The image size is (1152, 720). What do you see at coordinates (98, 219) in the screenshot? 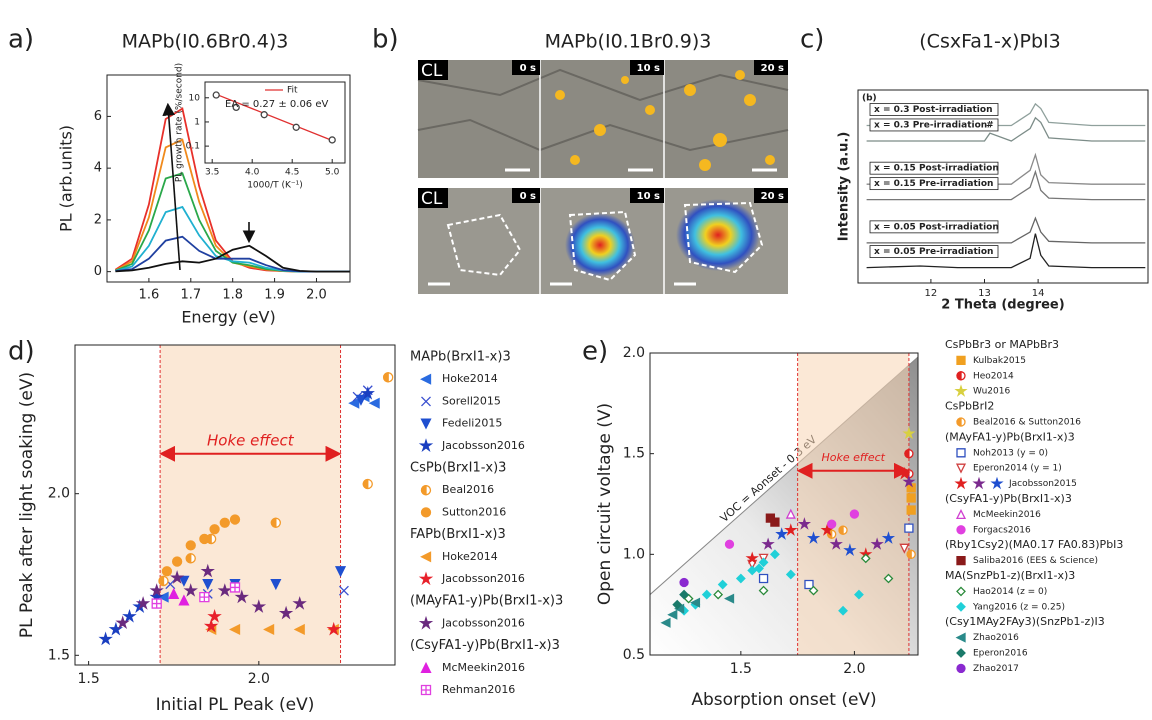
I see `y-tick-label: 2` at bounding box center [98, 219].